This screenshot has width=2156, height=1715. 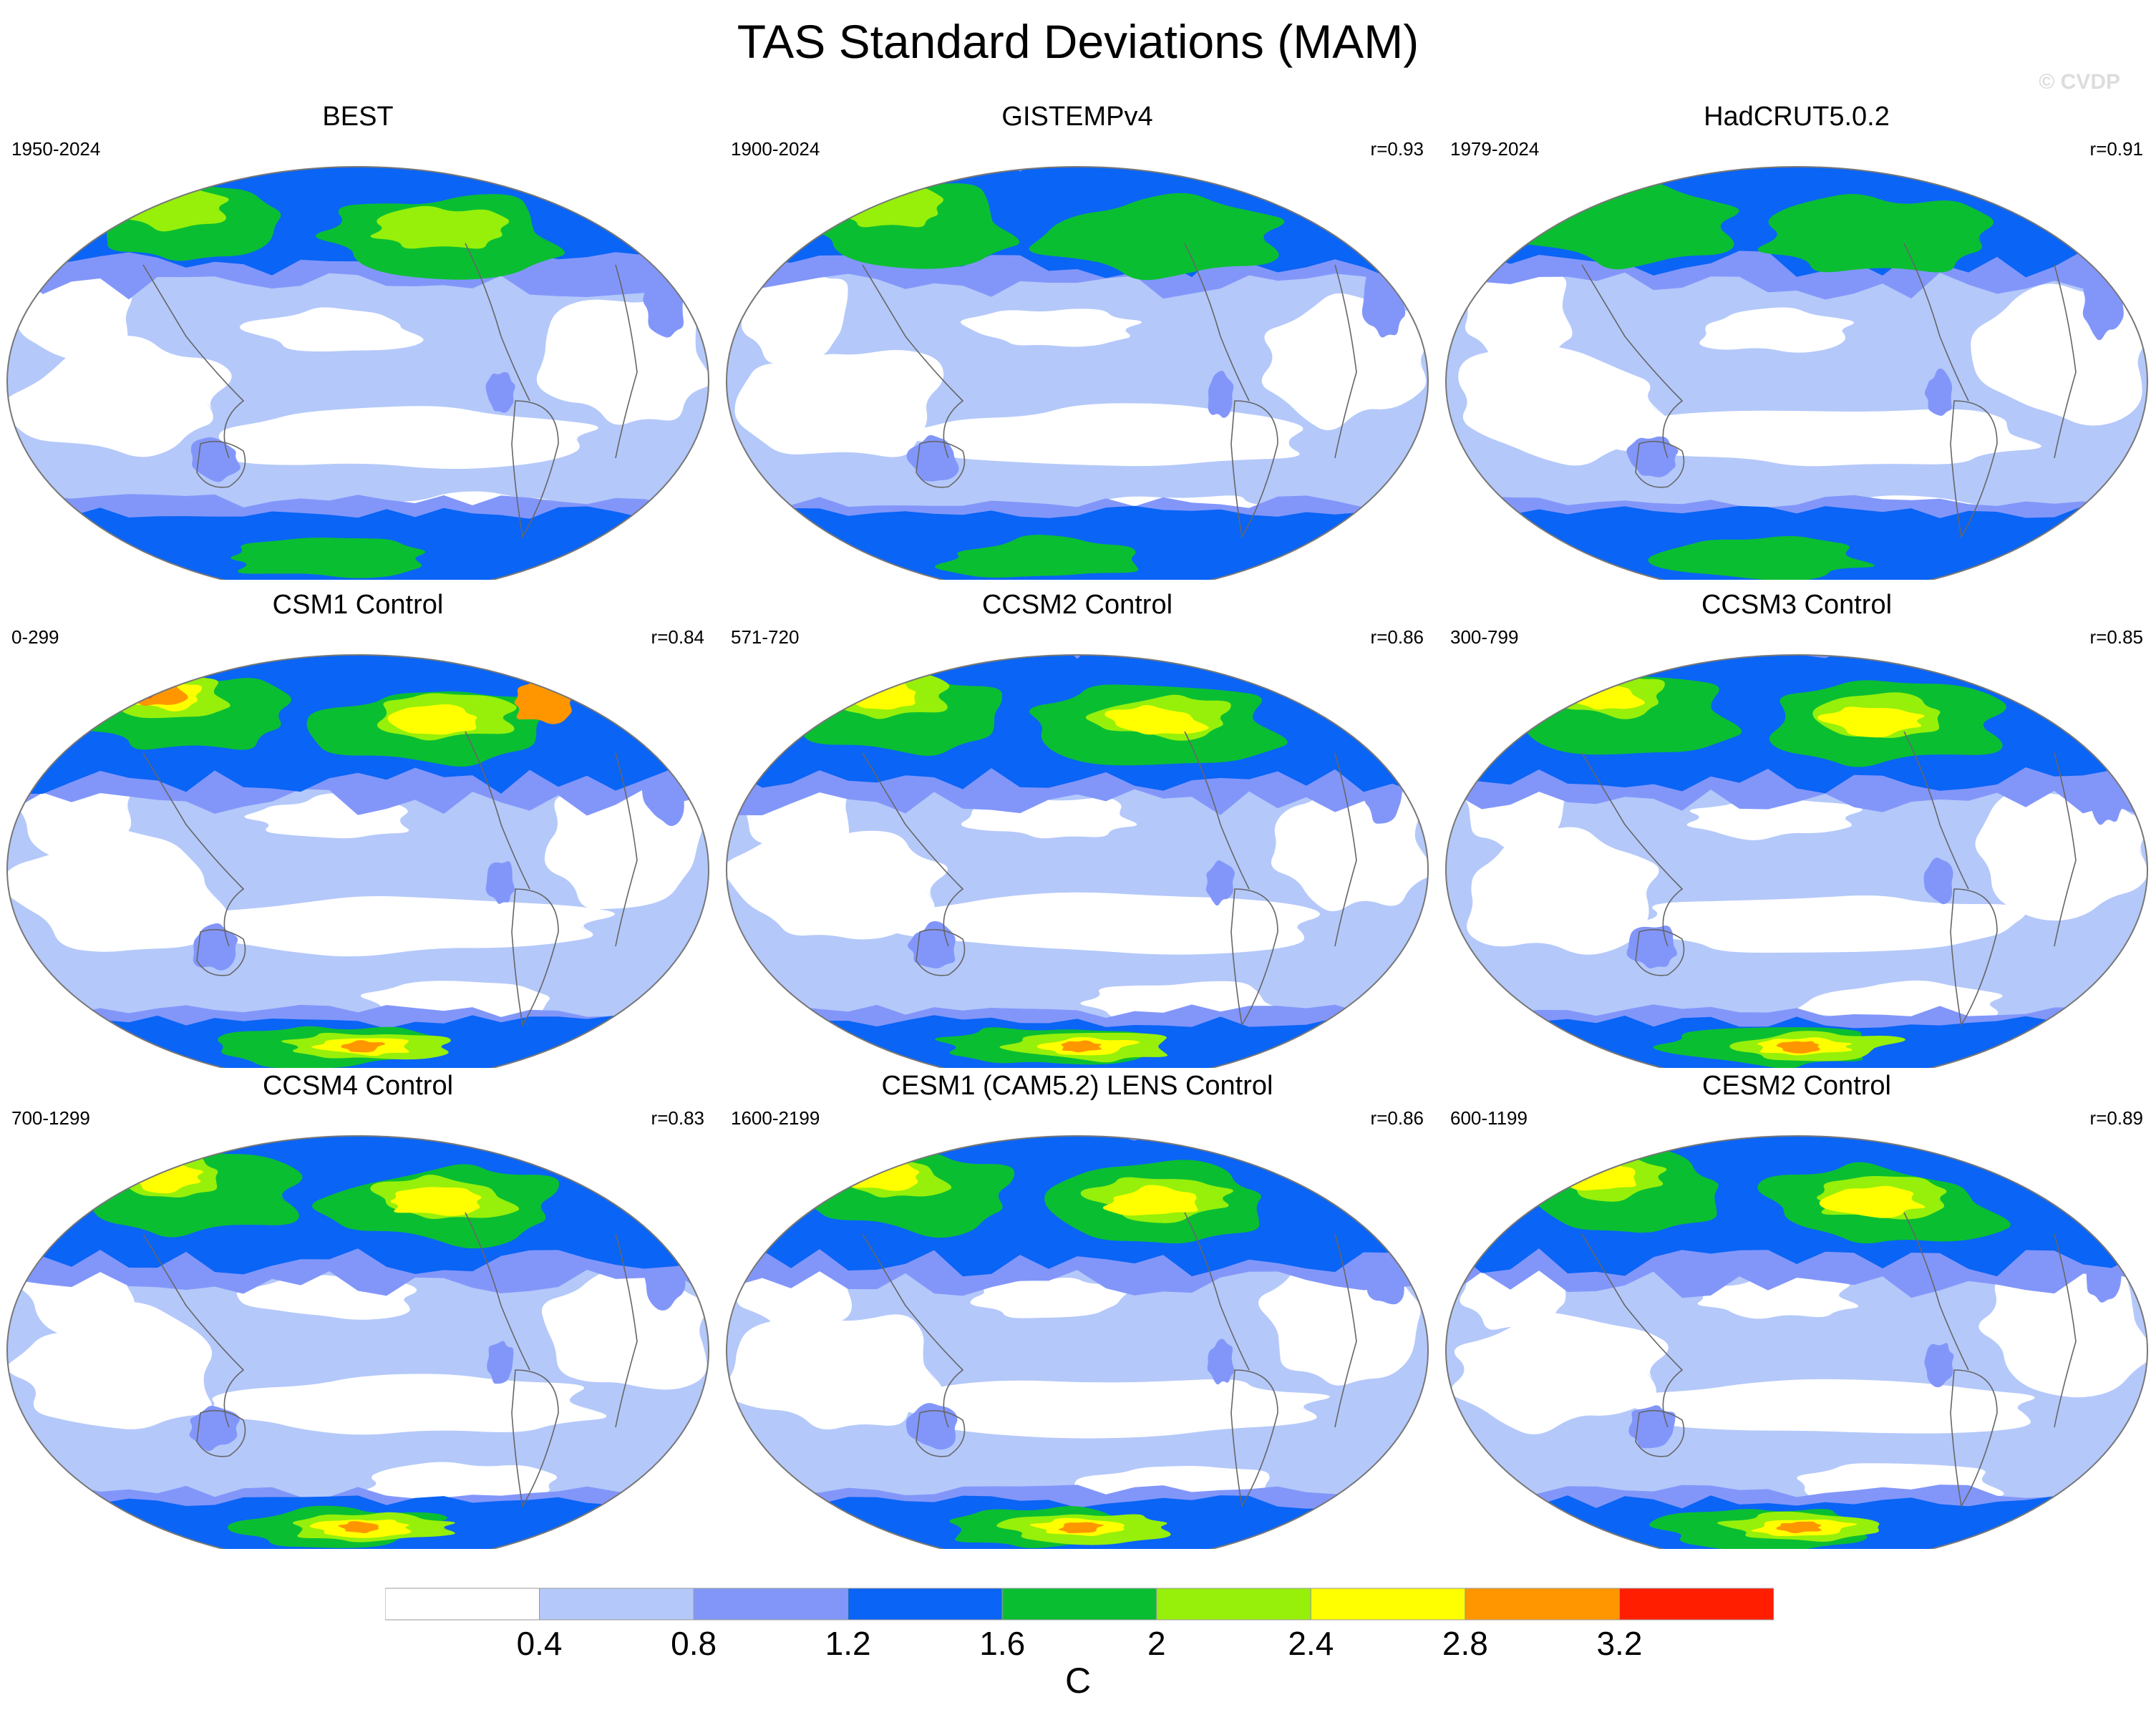 I want to click on colorbar-tick-label: 3.2, so click(x=1619, y=1643).